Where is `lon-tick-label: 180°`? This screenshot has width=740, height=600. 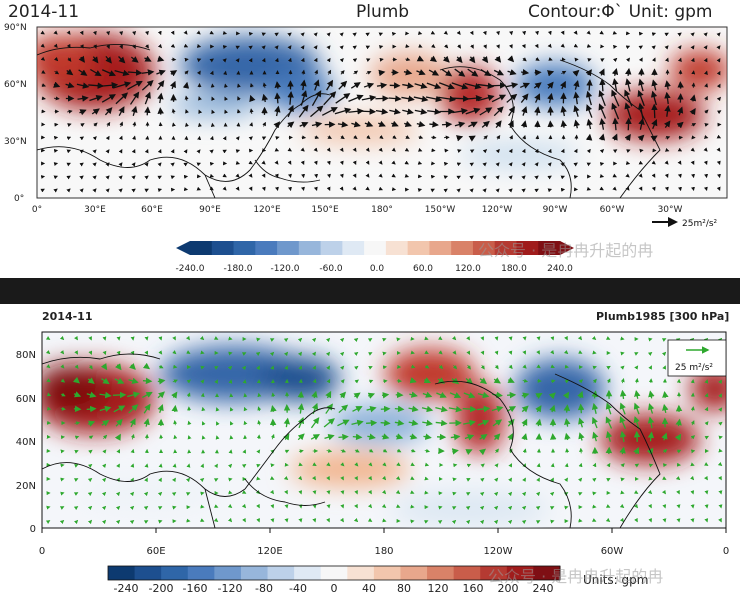 lon-tick-label: 180° is located at coordinates (382, 210).